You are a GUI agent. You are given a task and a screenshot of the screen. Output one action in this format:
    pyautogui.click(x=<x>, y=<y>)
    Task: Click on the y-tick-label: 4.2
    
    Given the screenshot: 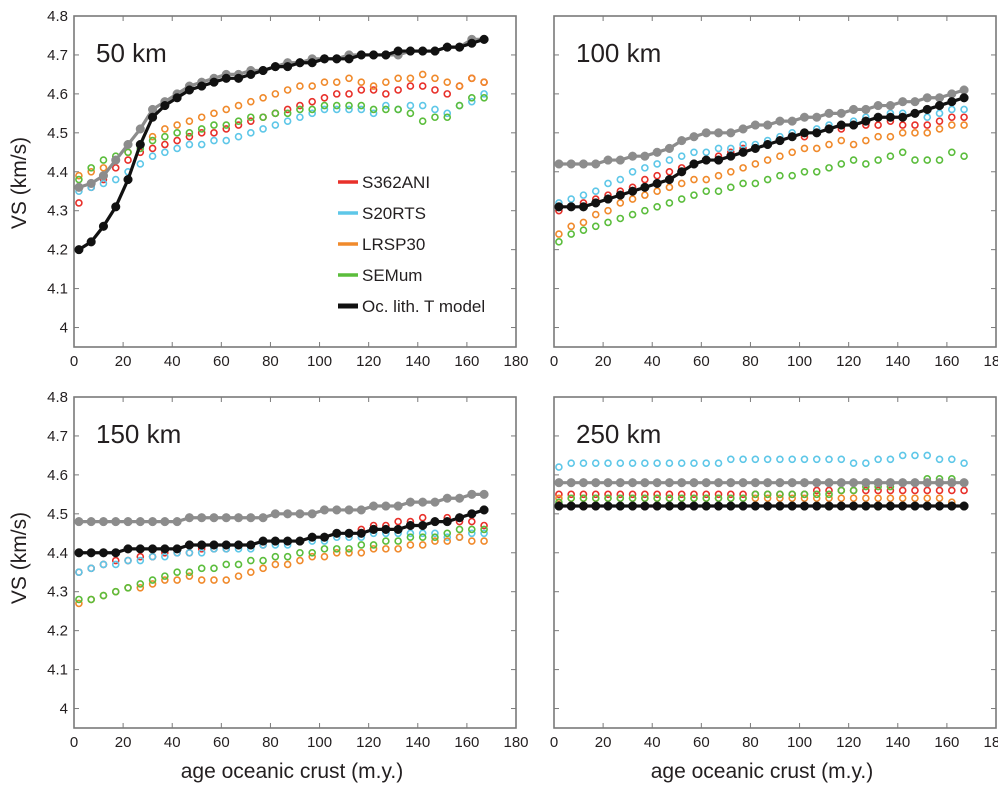 What is the action you would take?
    pyautogui.click(x=57, y=250)
    